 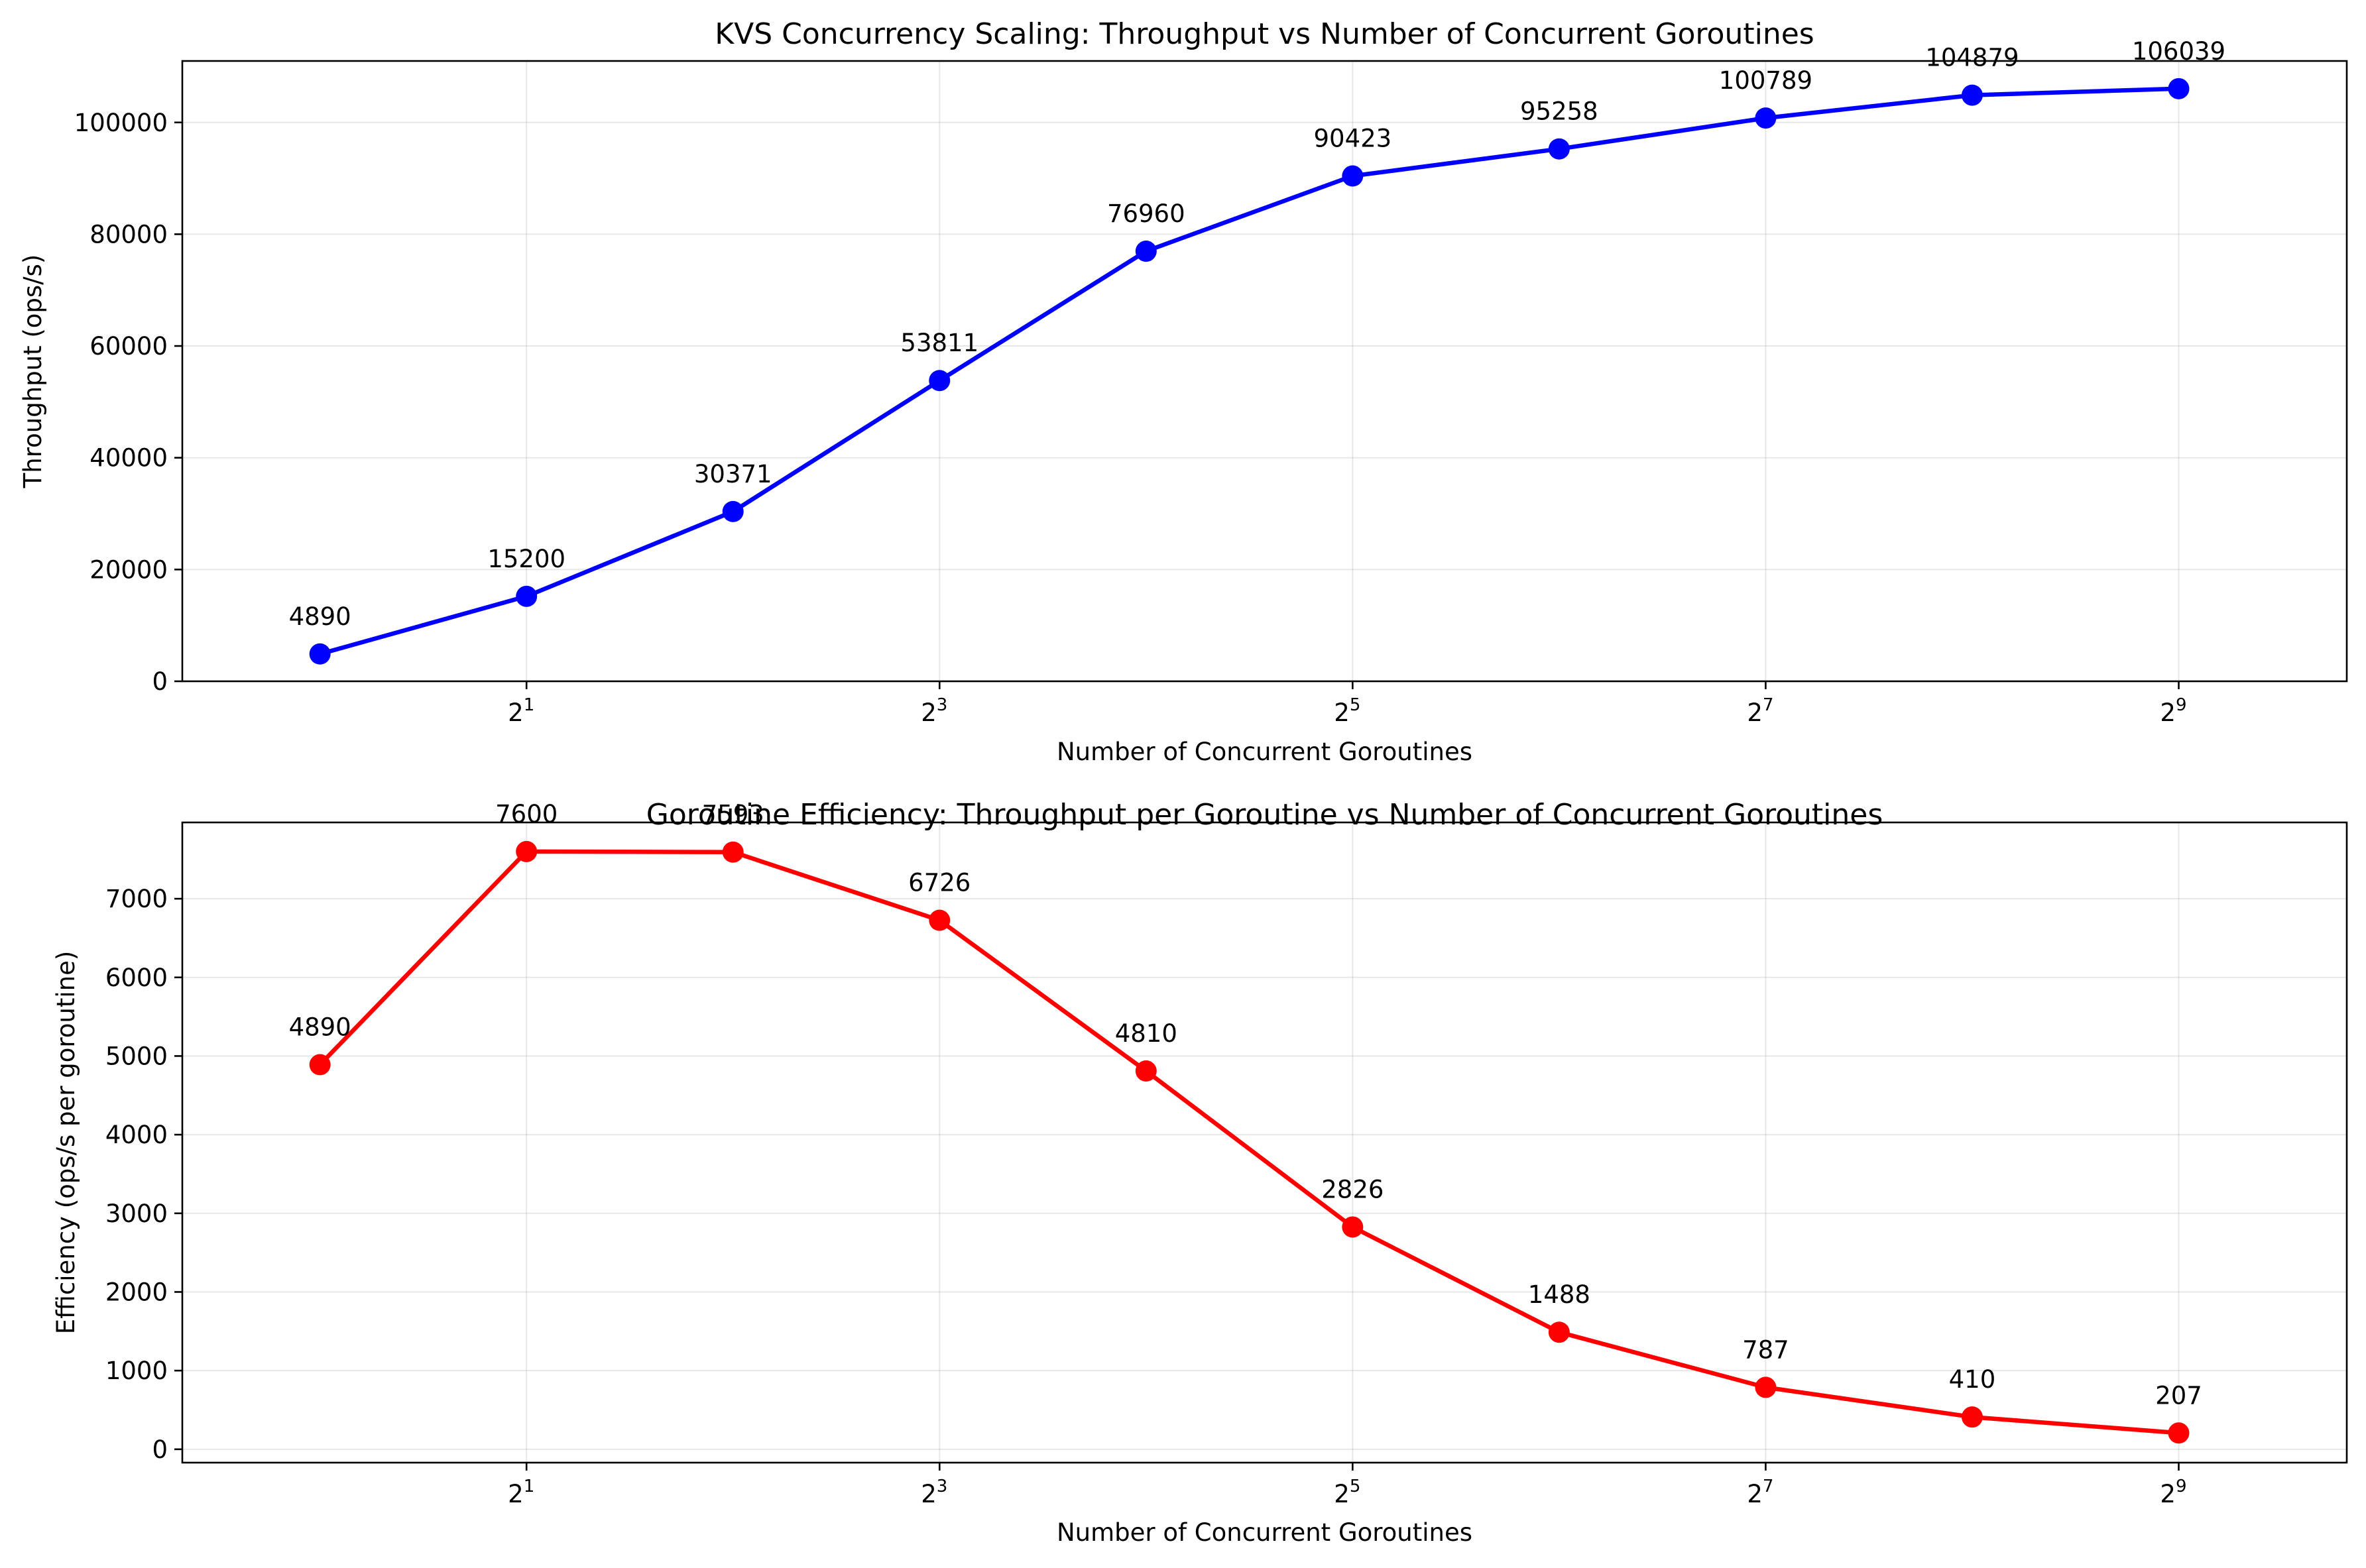 I want to click on efficiency-x-tick-exp-3: 7, so click(x=1768, y=1487).